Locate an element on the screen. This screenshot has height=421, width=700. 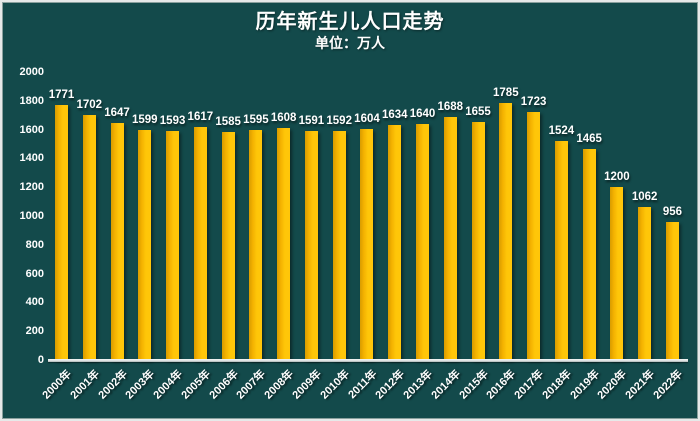
y-axis-tick-label: 1200 is located at coordinates (31, 187).